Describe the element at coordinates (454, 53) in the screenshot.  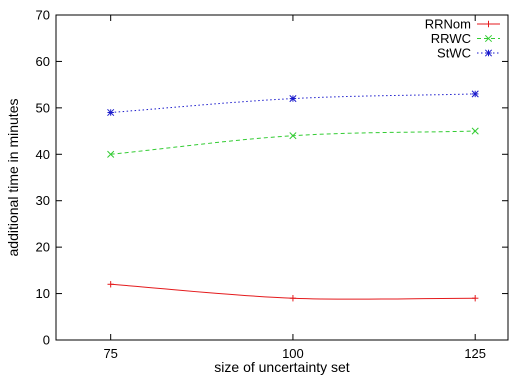
I see `legend-label-StWC: StWC` at that location.